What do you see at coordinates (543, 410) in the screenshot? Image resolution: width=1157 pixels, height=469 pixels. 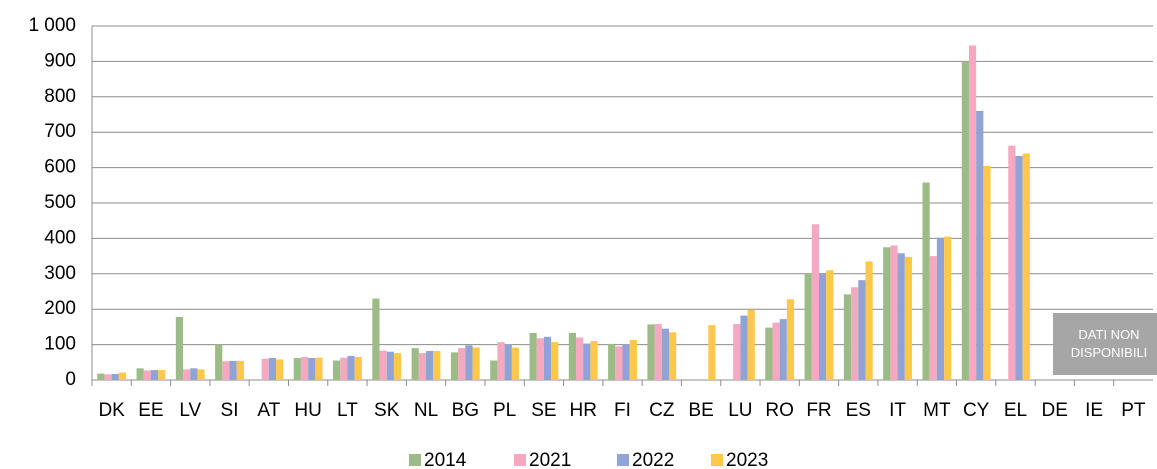 I see `x-tick-label: SE` at bounding box center [543, 410].